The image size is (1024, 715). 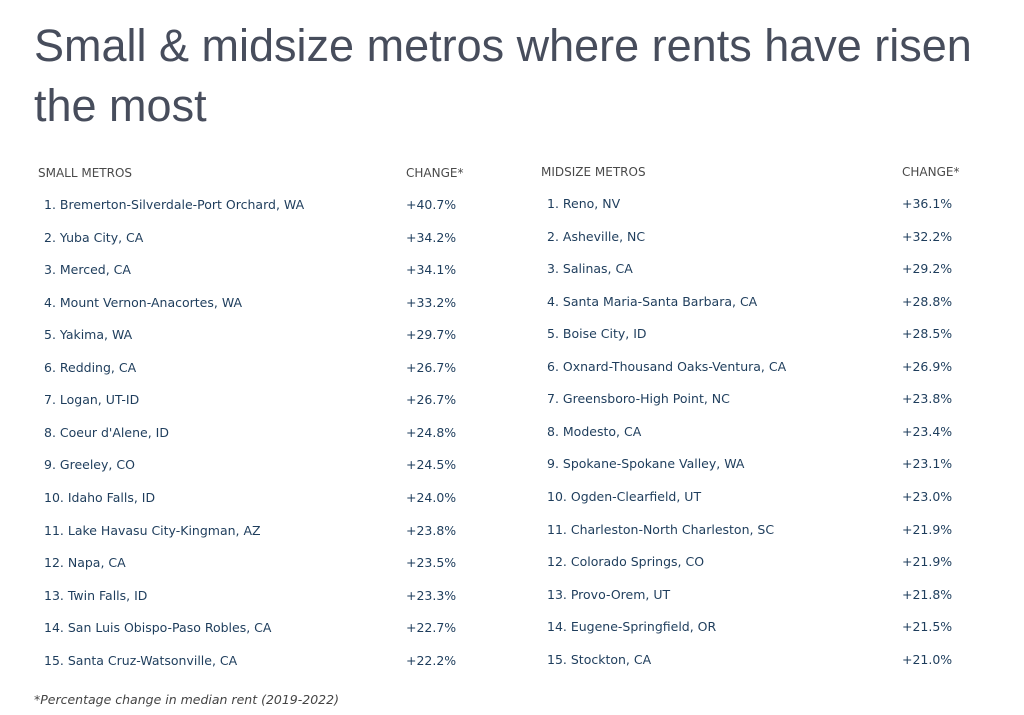 I want to click on metro-name: 15. Santa Cruz-Watsonville, CA, so click(x=141, y=660).